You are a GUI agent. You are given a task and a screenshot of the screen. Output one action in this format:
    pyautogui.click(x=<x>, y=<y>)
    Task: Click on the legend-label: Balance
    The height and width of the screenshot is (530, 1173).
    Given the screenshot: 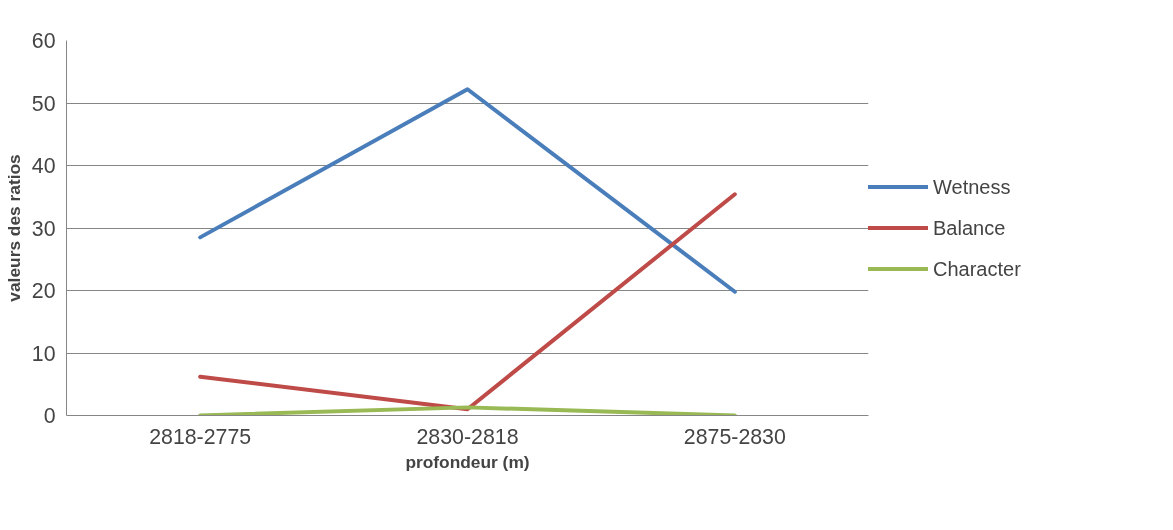 What is the action you would take?
    pyautogui.click(x=969, y=227)
    